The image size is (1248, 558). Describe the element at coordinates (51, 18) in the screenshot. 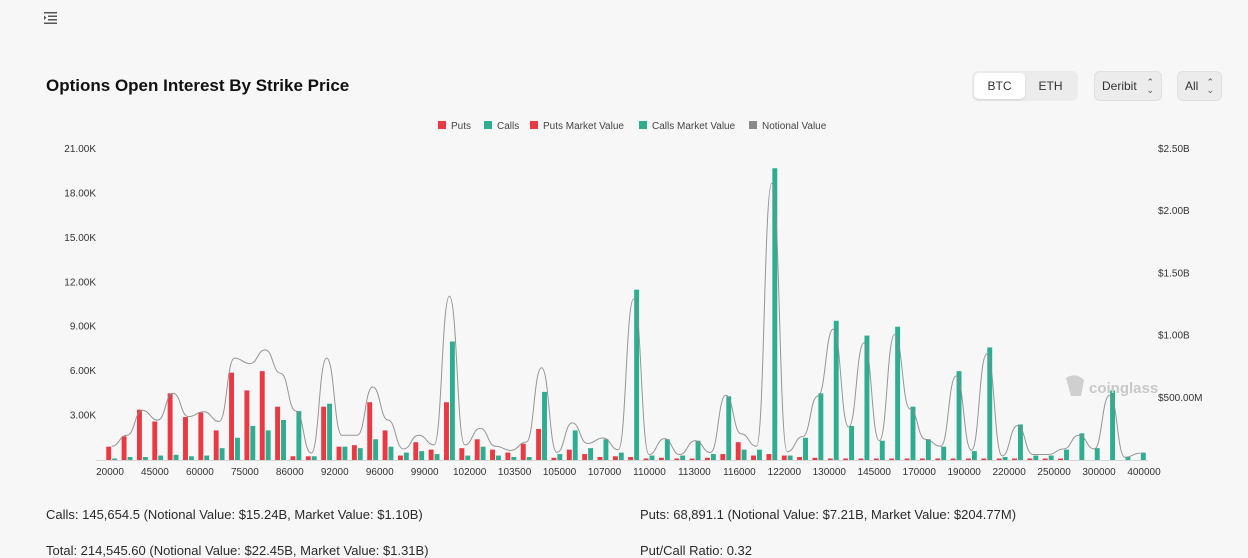

I see `menu-collapse-icon` at that location.